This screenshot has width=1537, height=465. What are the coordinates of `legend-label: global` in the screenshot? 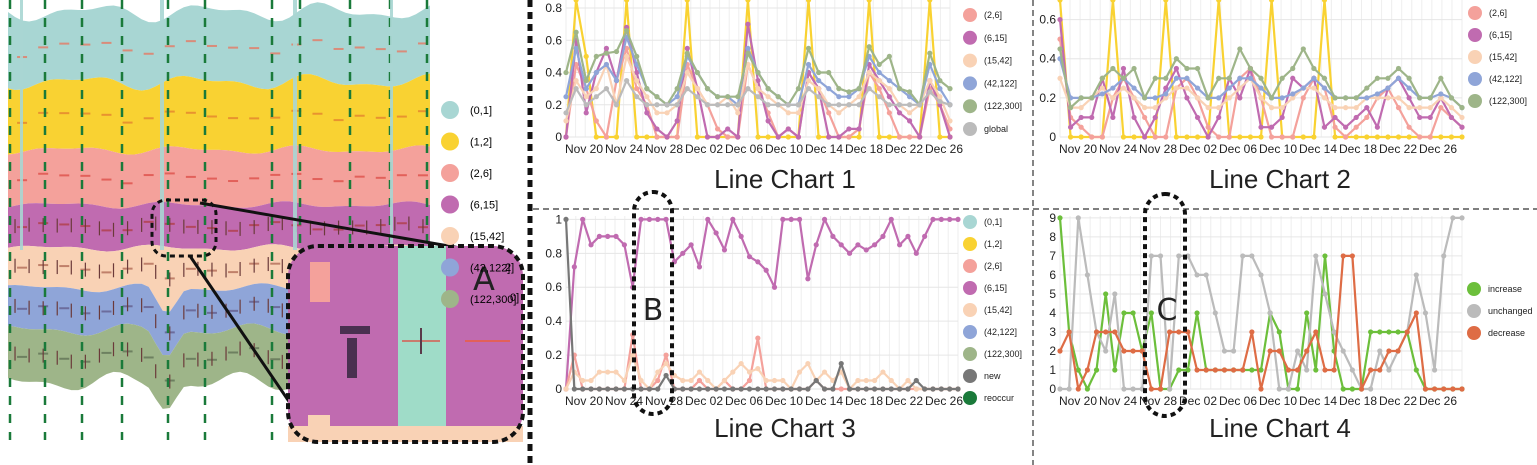 It's located at (996, 129).